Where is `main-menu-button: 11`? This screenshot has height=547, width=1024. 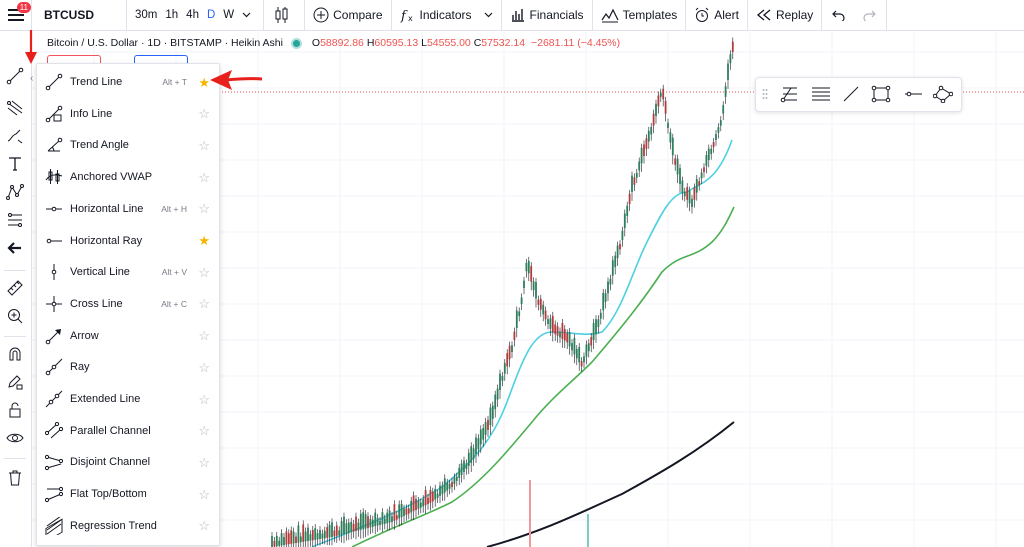
main-menu-button: 11 is located at coordinates (15, 15).